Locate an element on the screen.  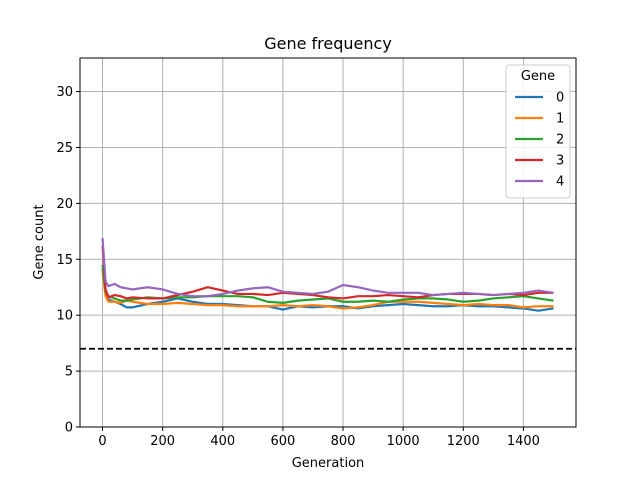
legend-label-gene-0: 0 is located at coordinates (560, 98).